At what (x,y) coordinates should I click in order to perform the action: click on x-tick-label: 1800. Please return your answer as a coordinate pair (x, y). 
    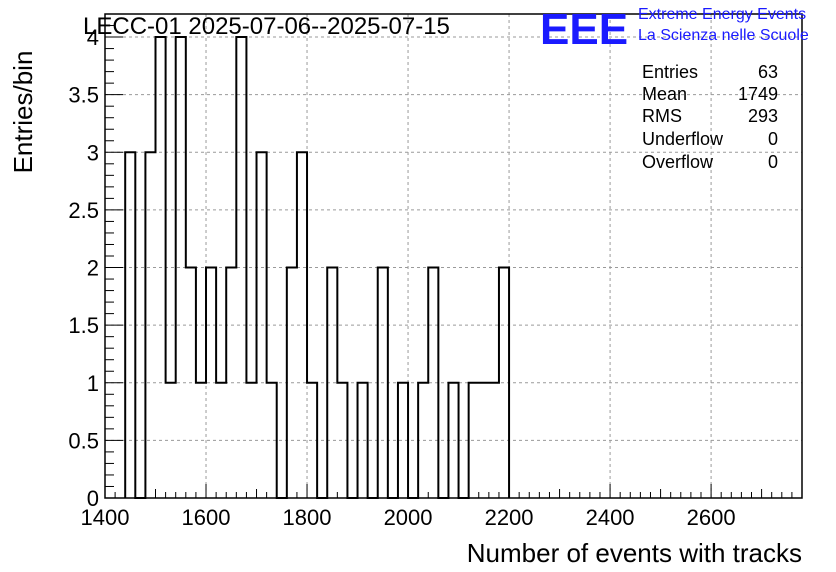
    Looking at the image, I should click on (307, 517).